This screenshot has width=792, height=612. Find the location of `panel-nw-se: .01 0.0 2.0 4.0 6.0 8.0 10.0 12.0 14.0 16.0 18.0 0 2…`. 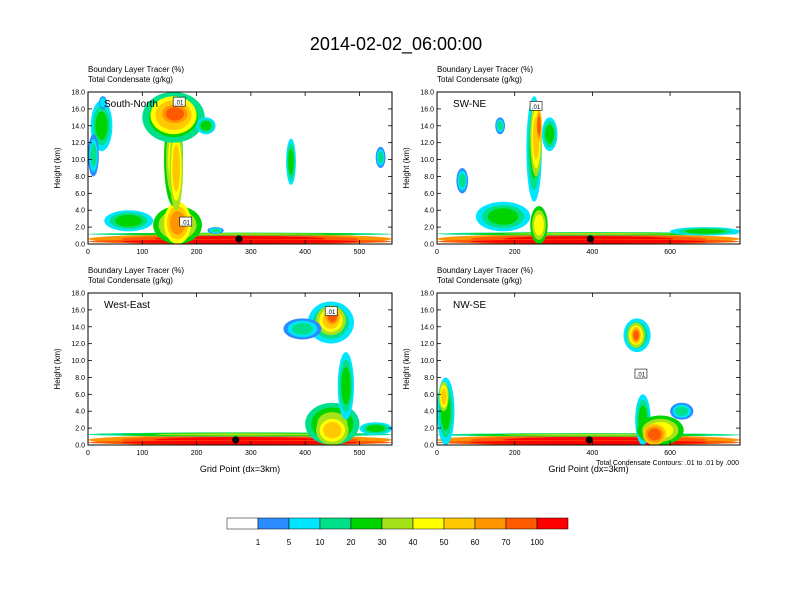

panel-nw-se: .01 0.0 2.0 4.0 6.0 8.0 10.0 12.0 14.0 16.0 18.0 0 2… is located at coordinates (571, 370).